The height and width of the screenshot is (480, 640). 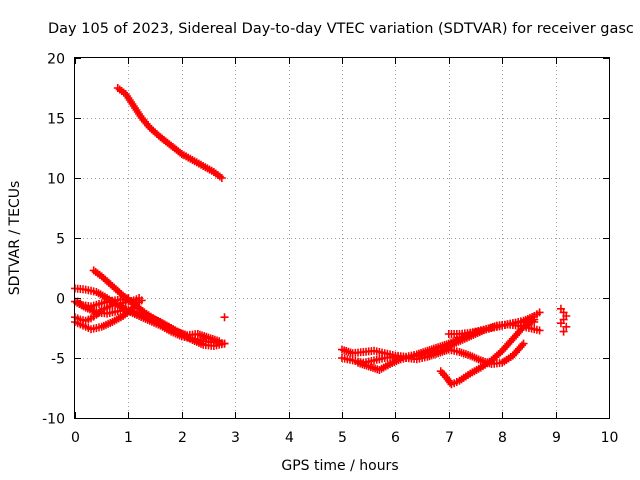 I want to click on series-track-g, so click(x=103, y=302).